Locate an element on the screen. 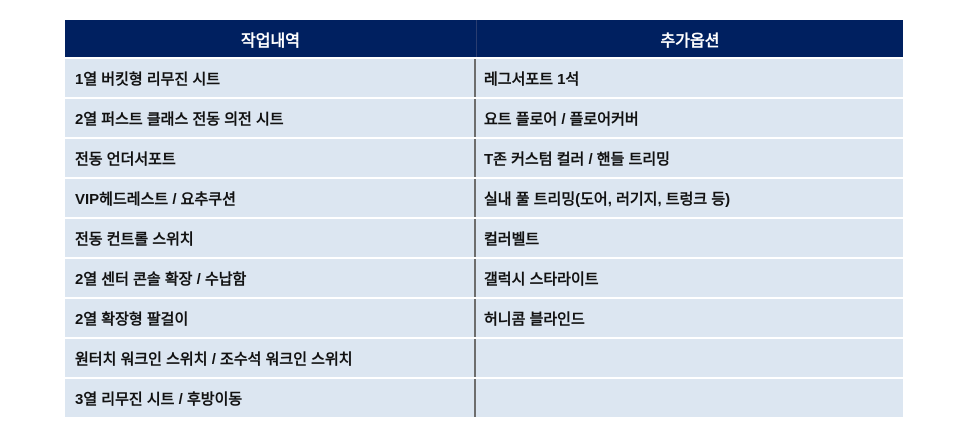 This screenshot has height=444, width=960. table-row: 2열 퍼스트 클래스 전동 의전 시트 요트 플로어 / 플로어커버 is located at coordinates (484, 119).